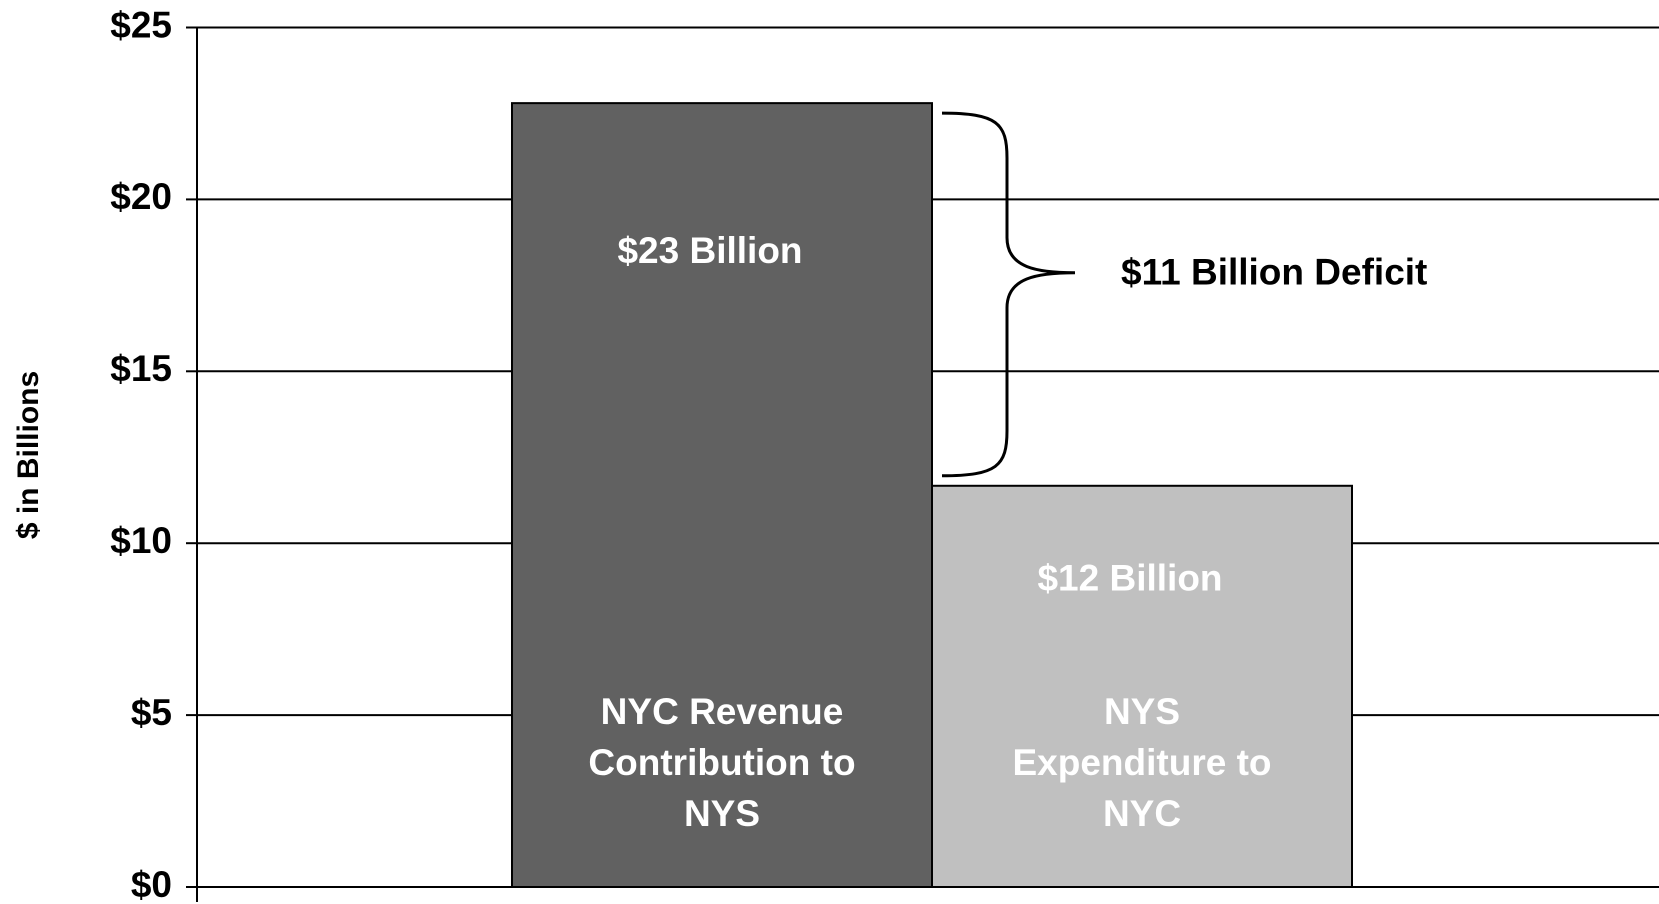 The height and width of the screenshot is (904, 1659). I want to click on bar, so click(1142, 686).